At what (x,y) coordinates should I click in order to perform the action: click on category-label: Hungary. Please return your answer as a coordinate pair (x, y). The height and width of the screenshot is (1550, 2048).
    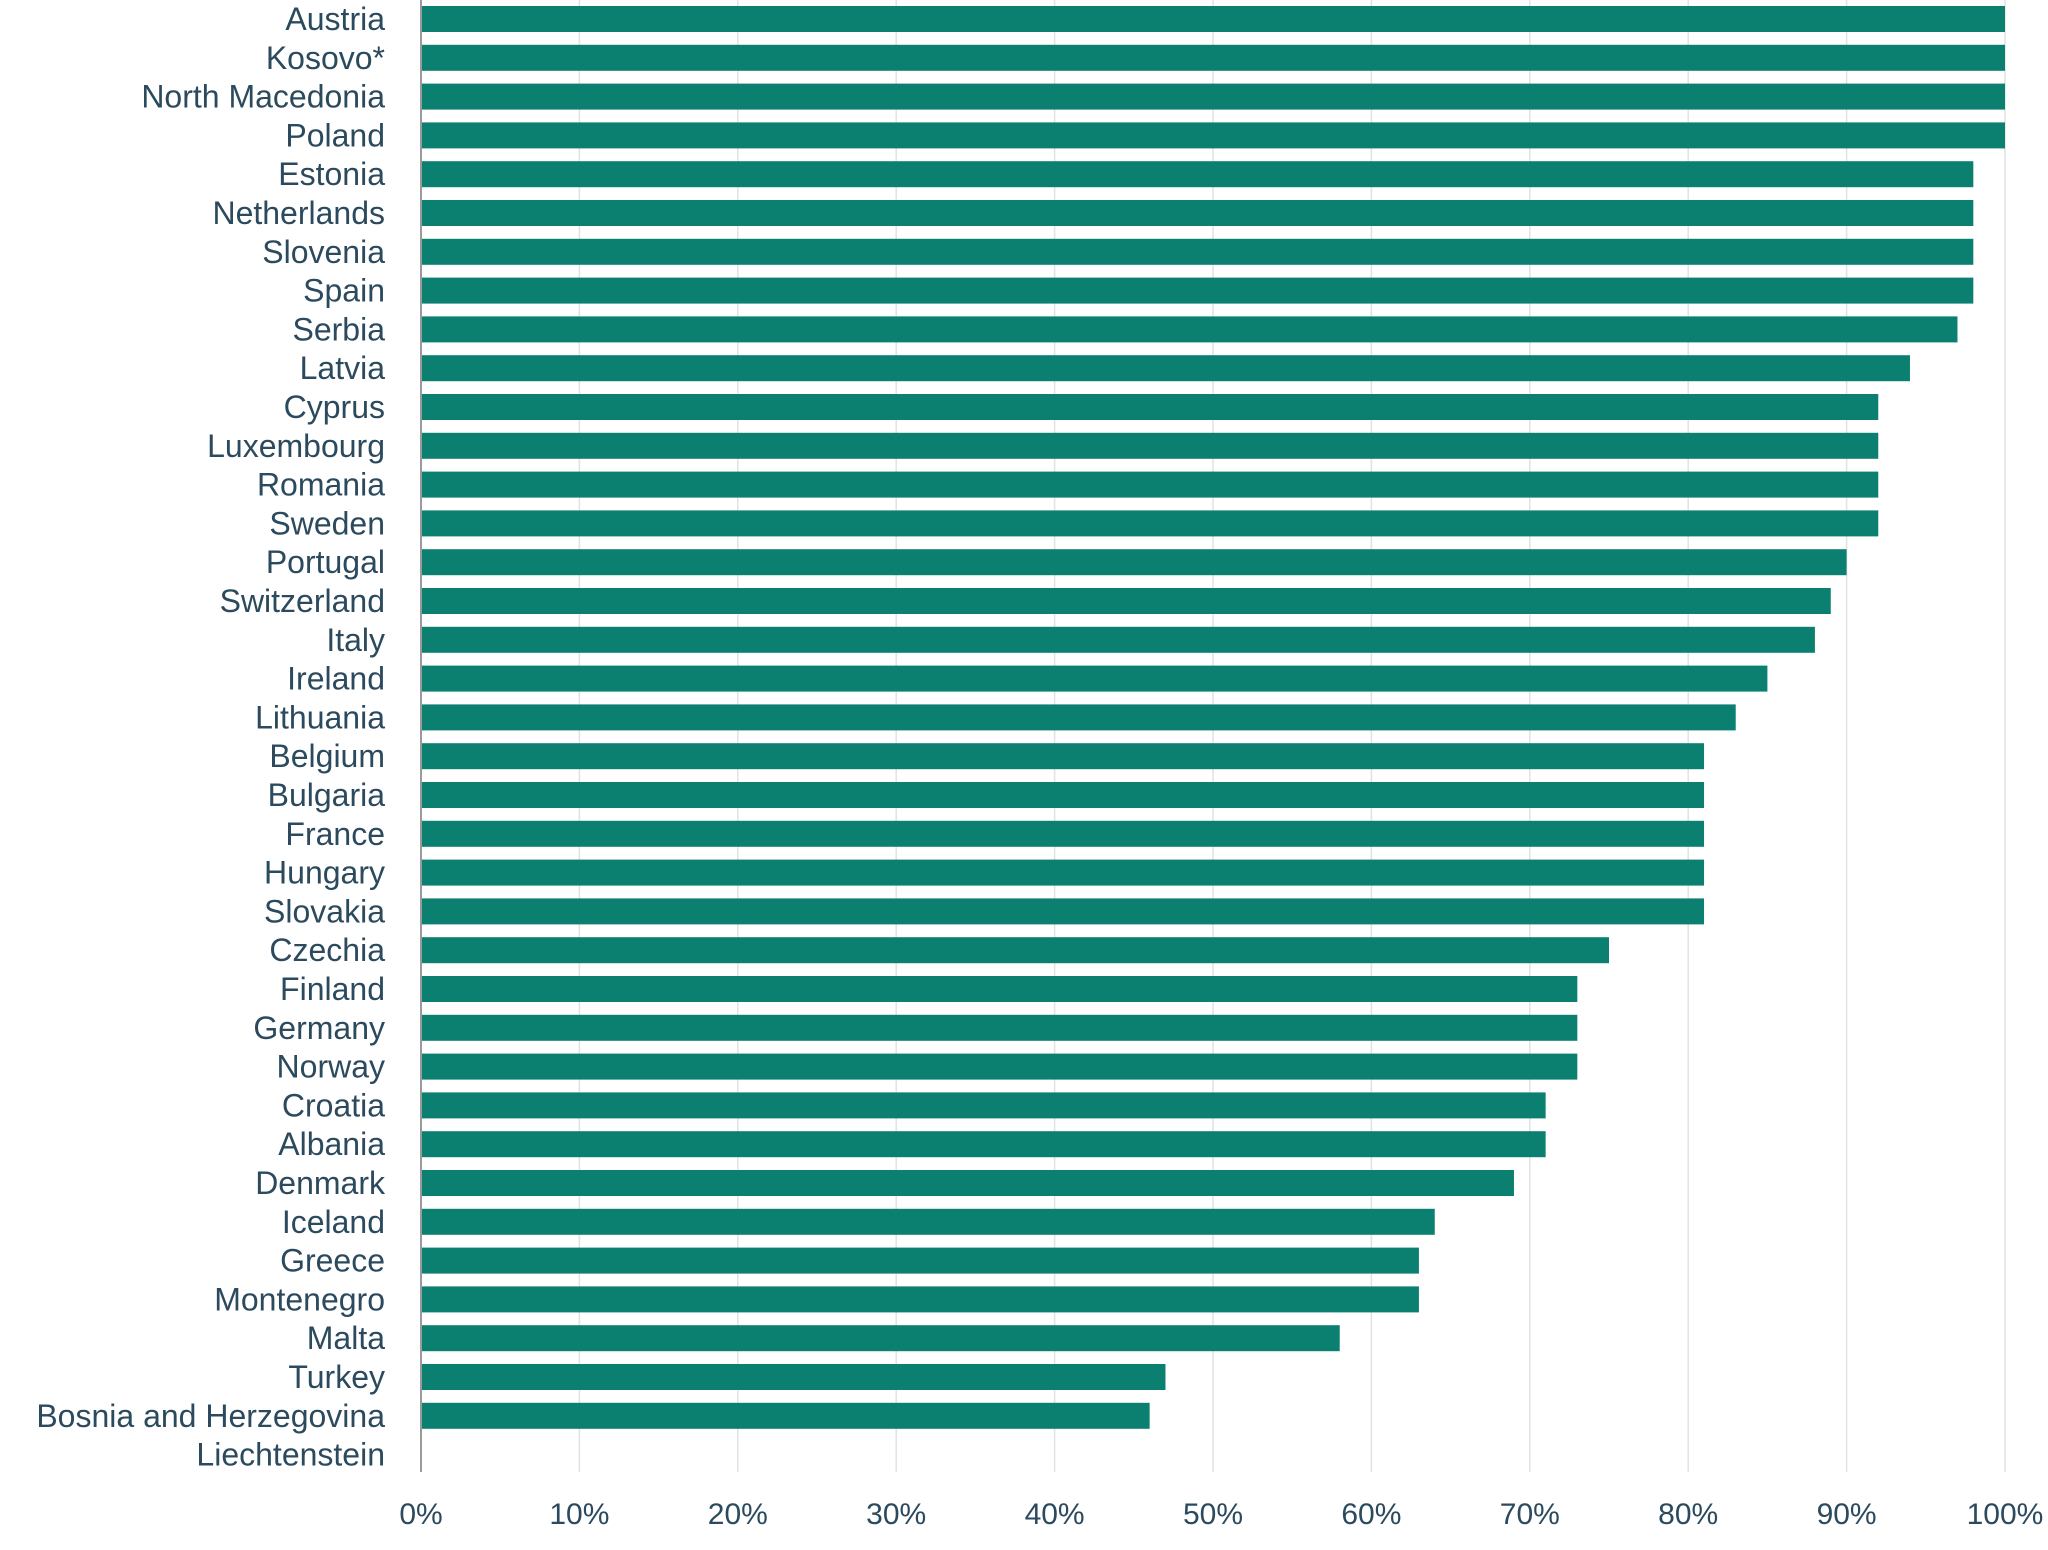
    Looking at the image, I should click on (324, 873).